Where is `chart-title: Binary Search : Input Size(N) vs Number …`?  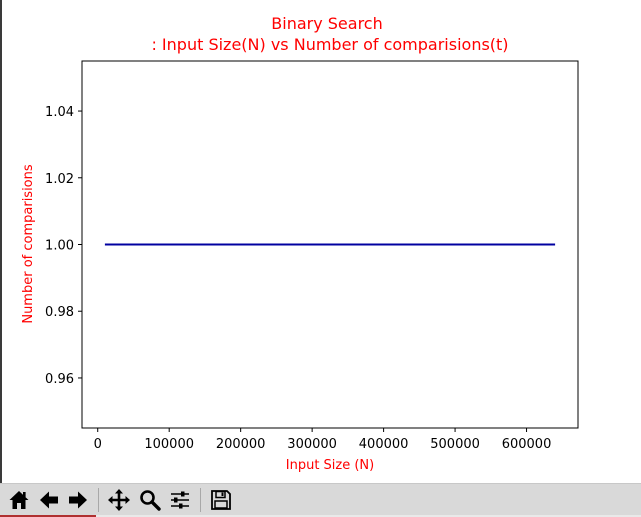 chart-title: Binary Search : Input Size(N) vs Number … is located at coordinates (329, 34).